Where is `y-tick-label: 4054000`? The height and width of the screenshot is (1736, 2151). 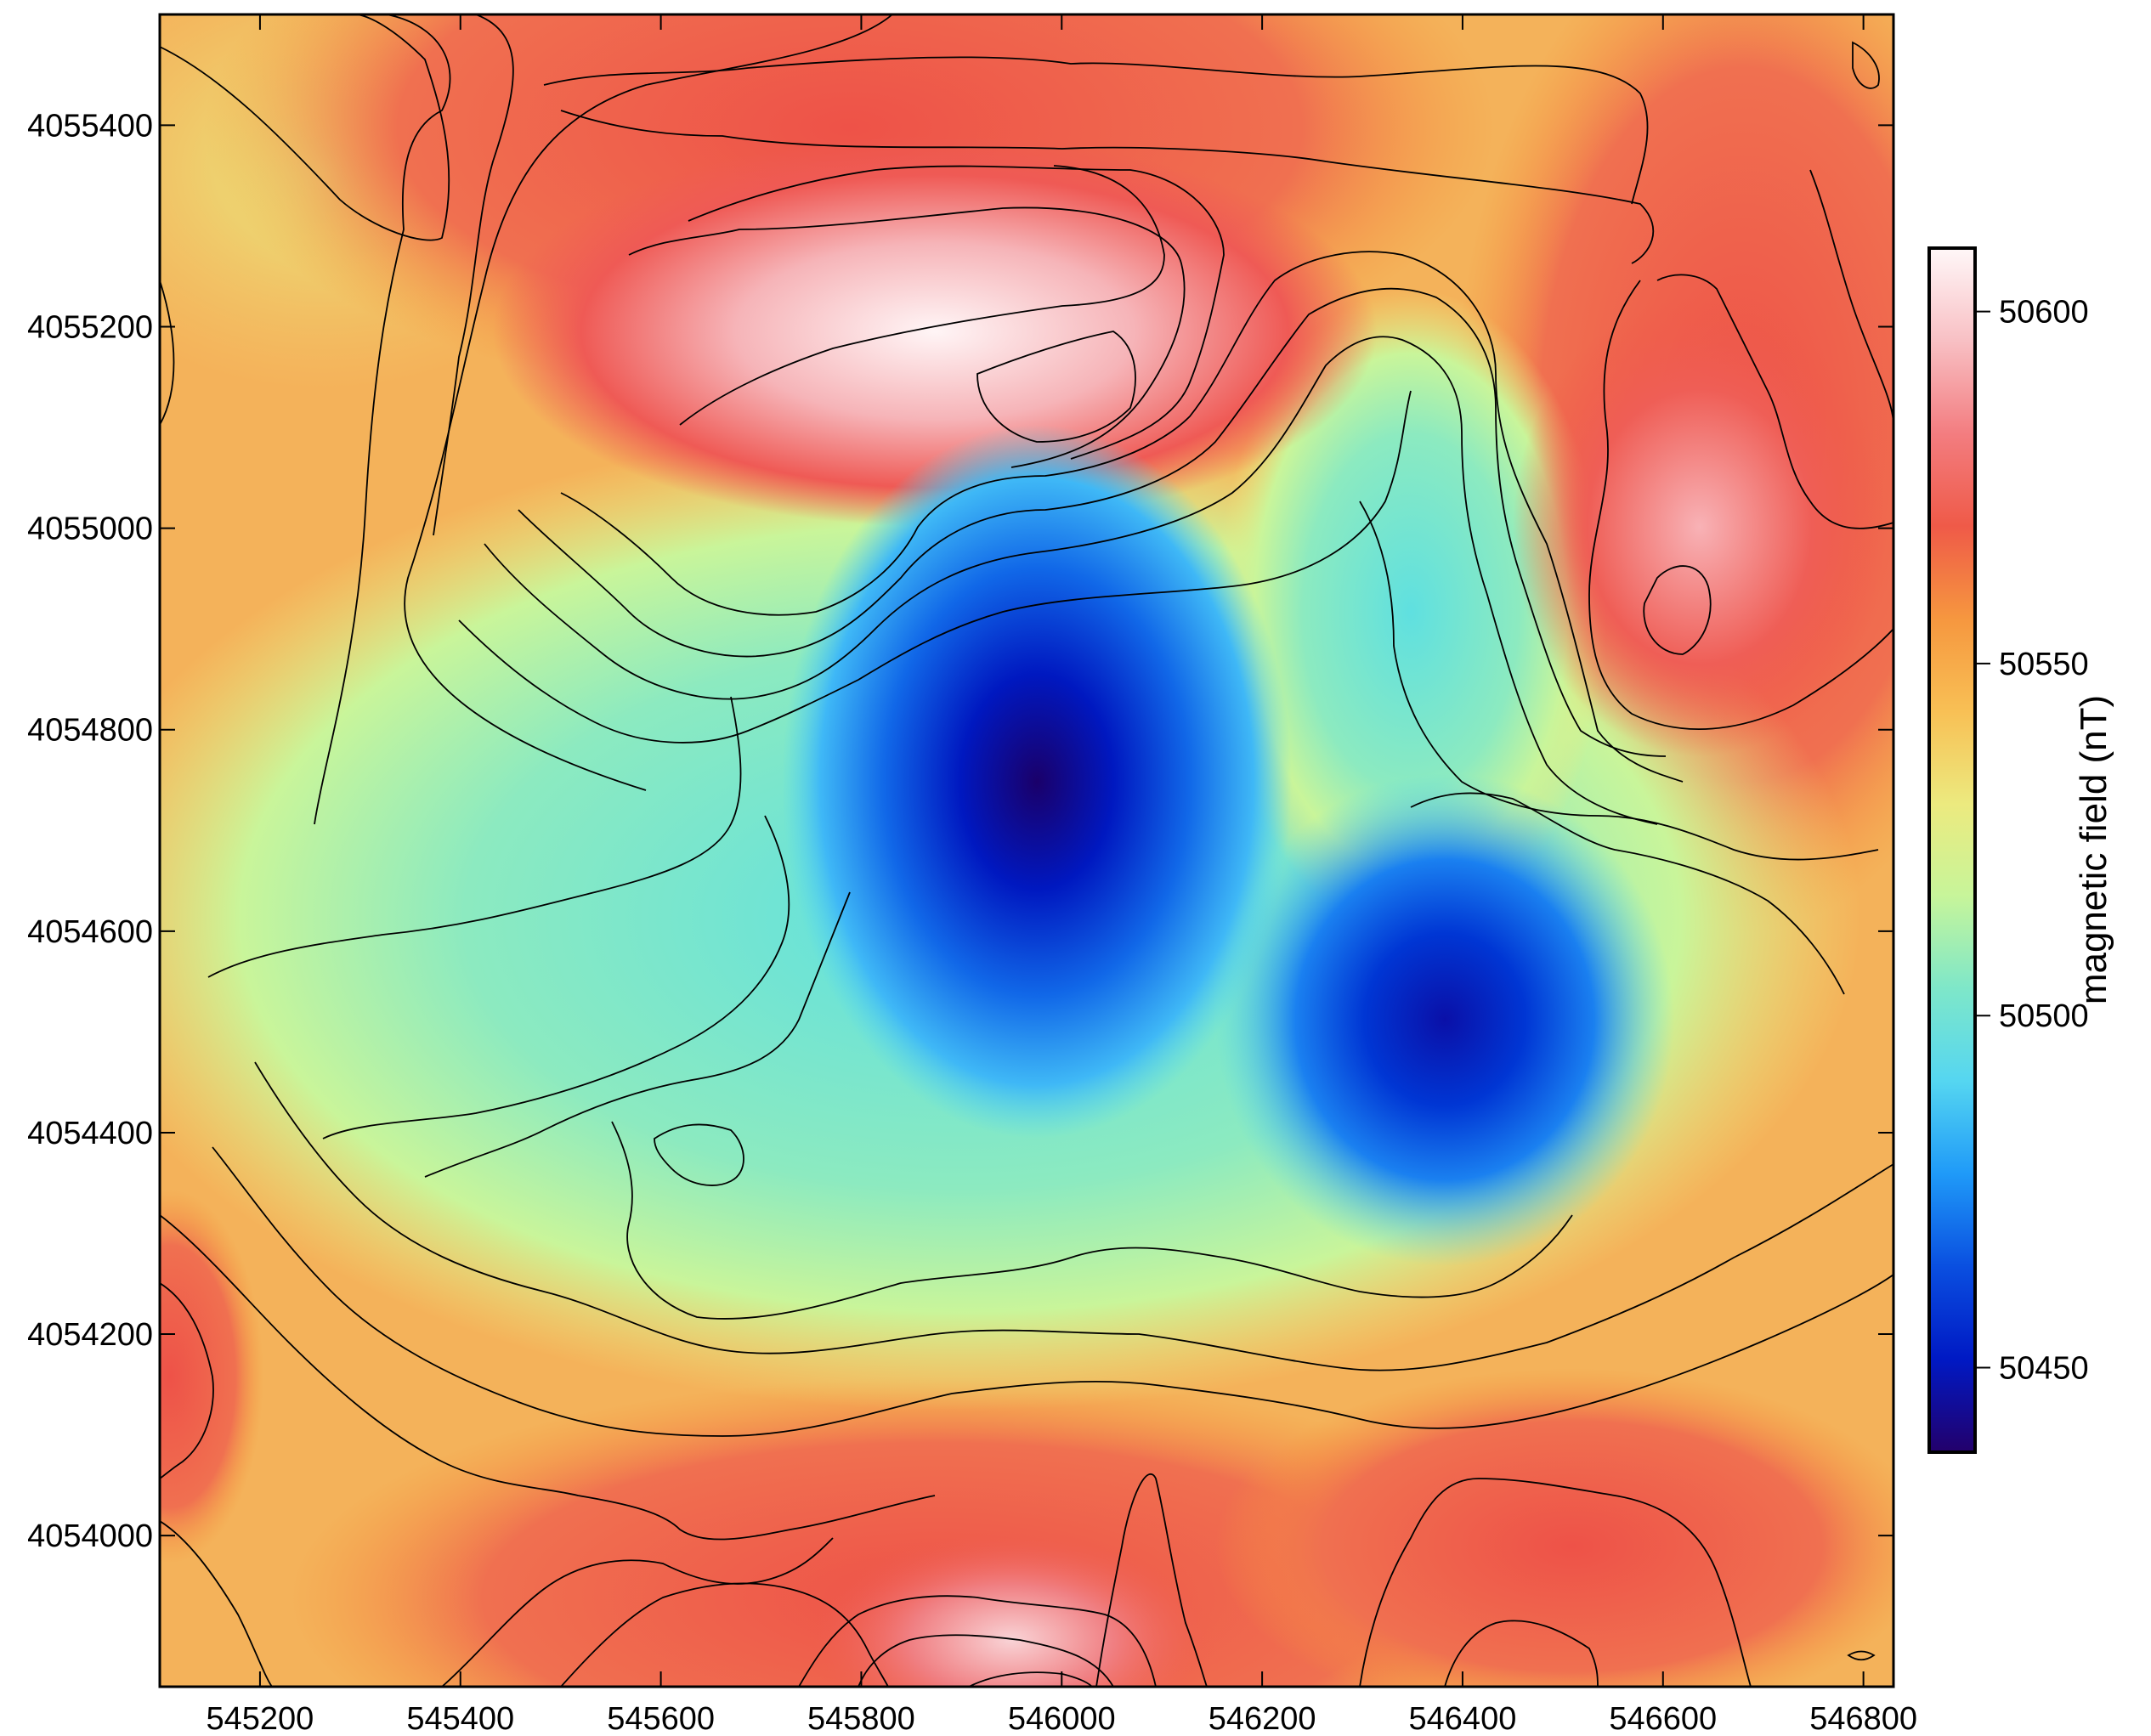
y-tick-label: 4054000 is located at coordinates (90, 1536).